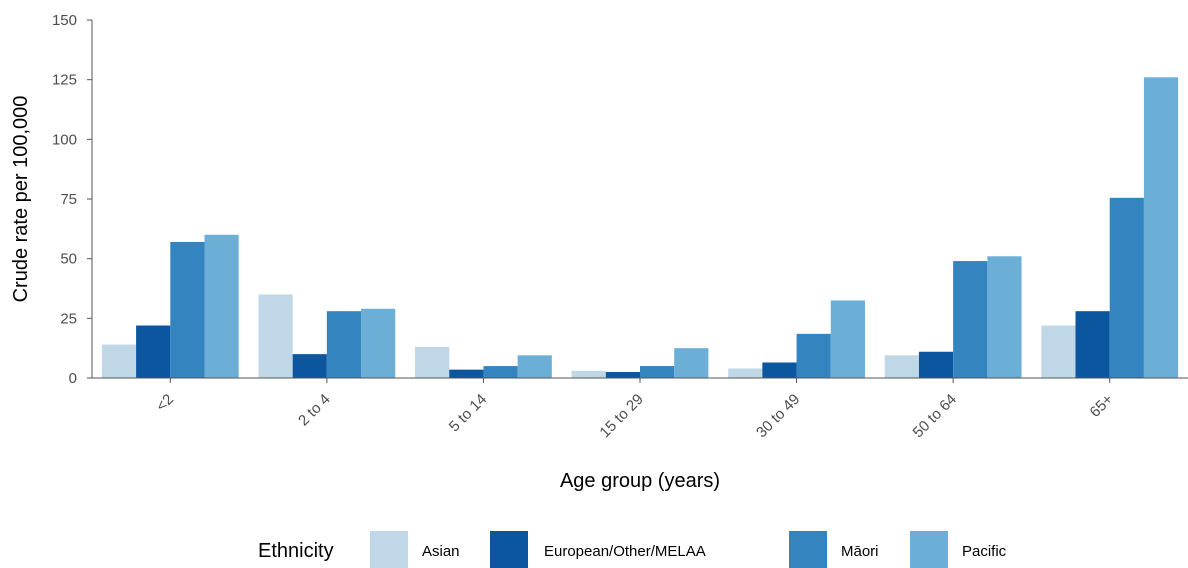 The image size is (1188, 568). I want to click on legend-label: Asian, so click(441, 551).